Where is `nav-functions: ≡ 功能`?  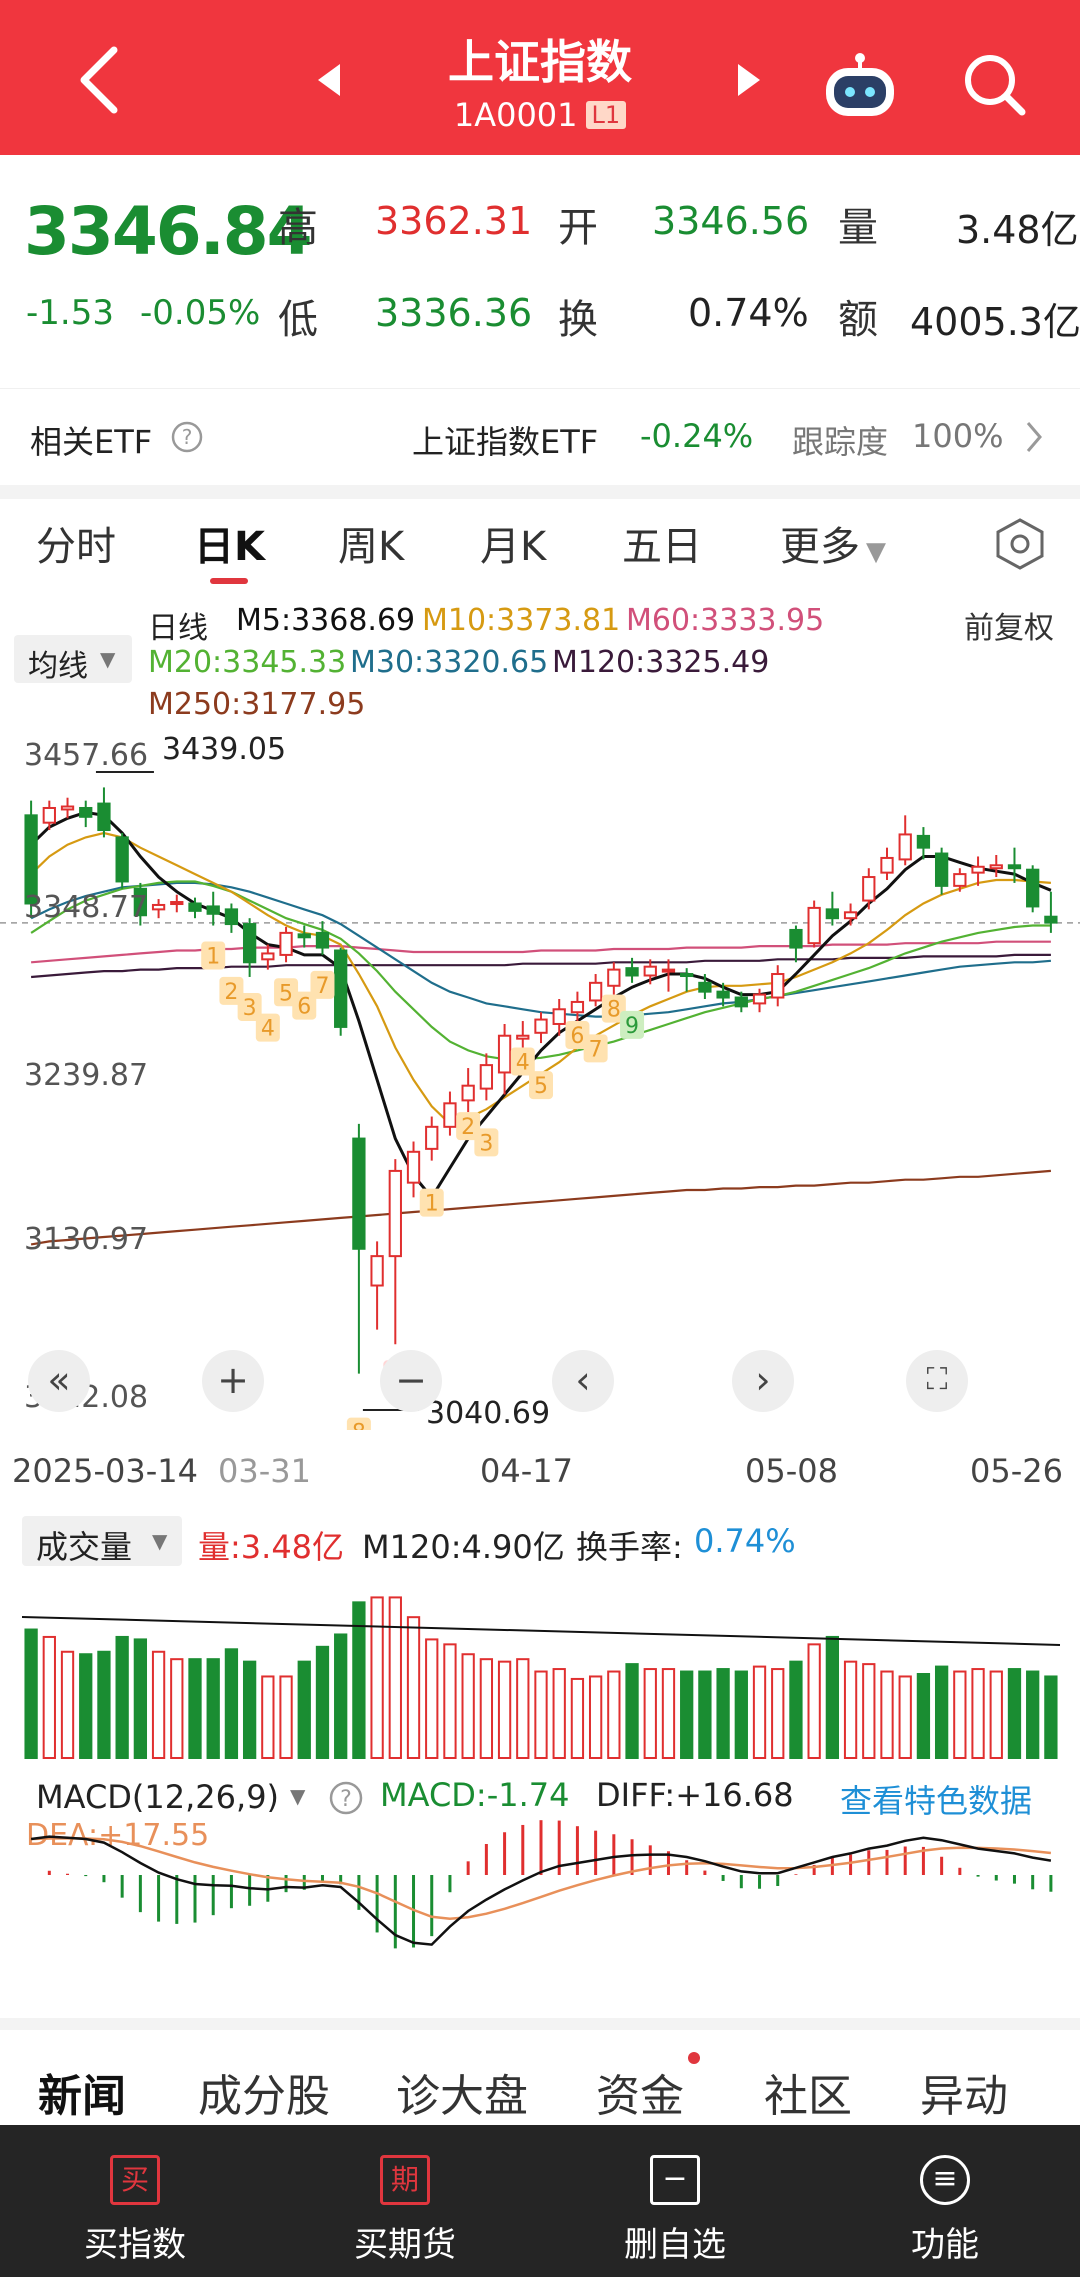 nav-functions: ≡ 功能 is located at coordinates (945, 2201).